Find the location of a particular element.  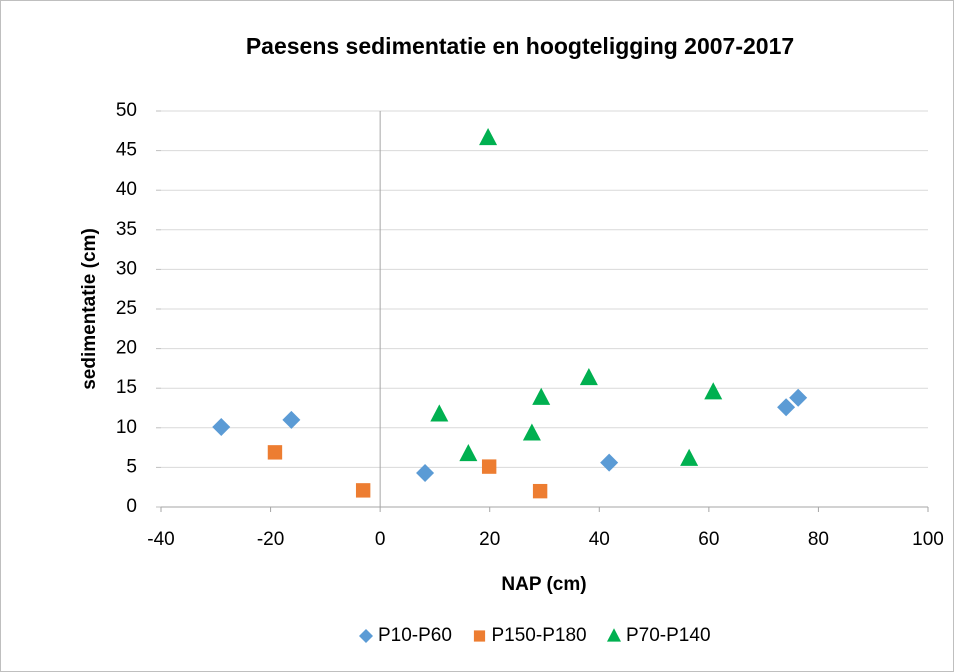

legend-label: P150-P180 is located at coordinates (539, 635).